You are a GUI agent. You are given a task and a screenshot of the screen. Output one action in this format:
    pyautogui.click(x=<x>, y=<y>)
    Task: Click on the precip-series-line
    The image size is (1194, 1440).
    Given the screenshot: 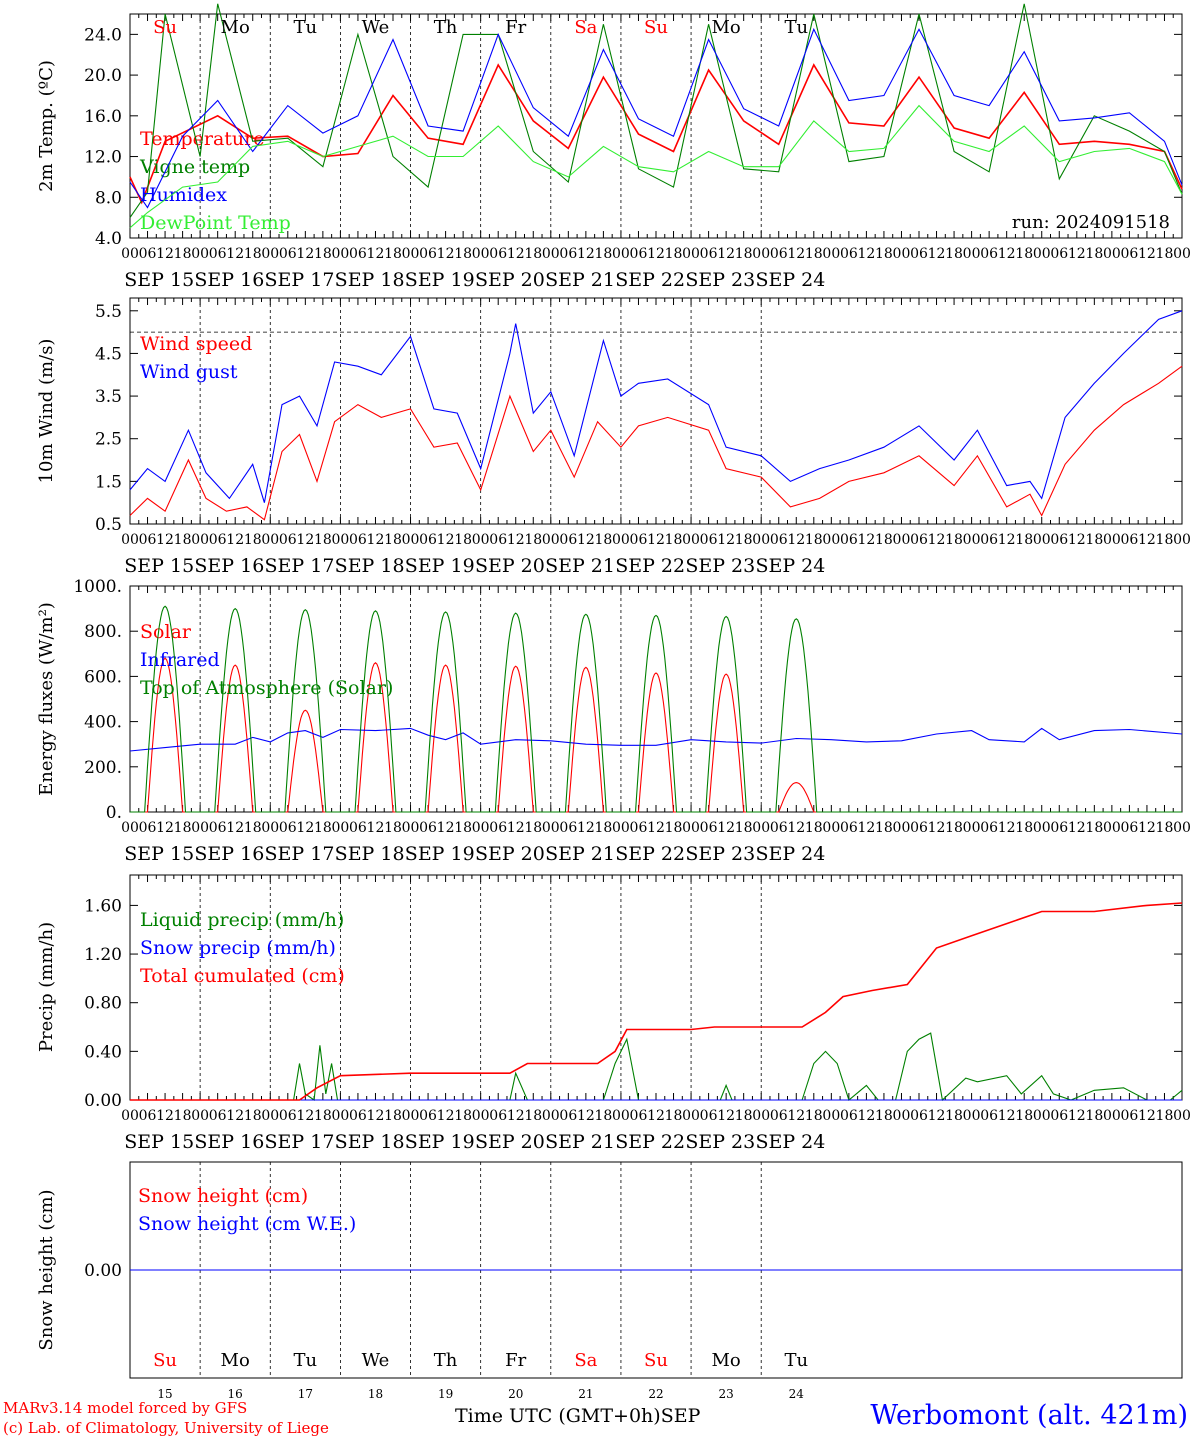 What is the action you would take?
    pyautogui.click(x=656, y=1001)
    